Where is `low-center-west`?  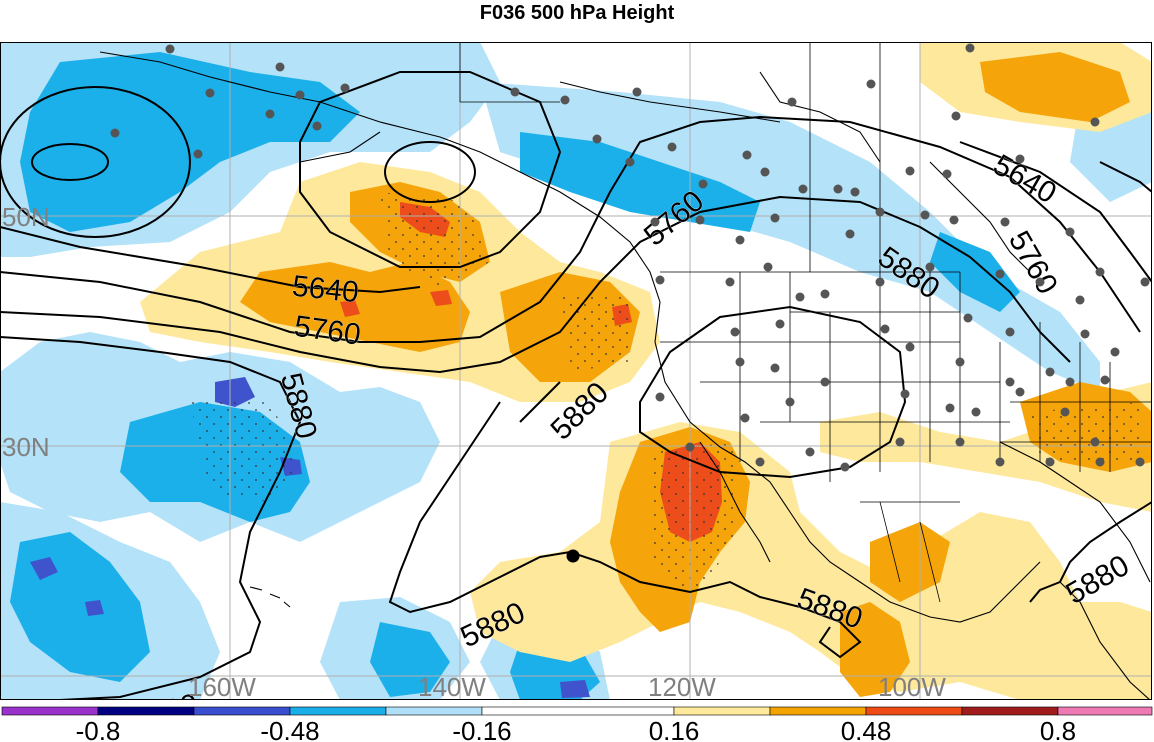
low-center-west is located at coordinates (70, 162).